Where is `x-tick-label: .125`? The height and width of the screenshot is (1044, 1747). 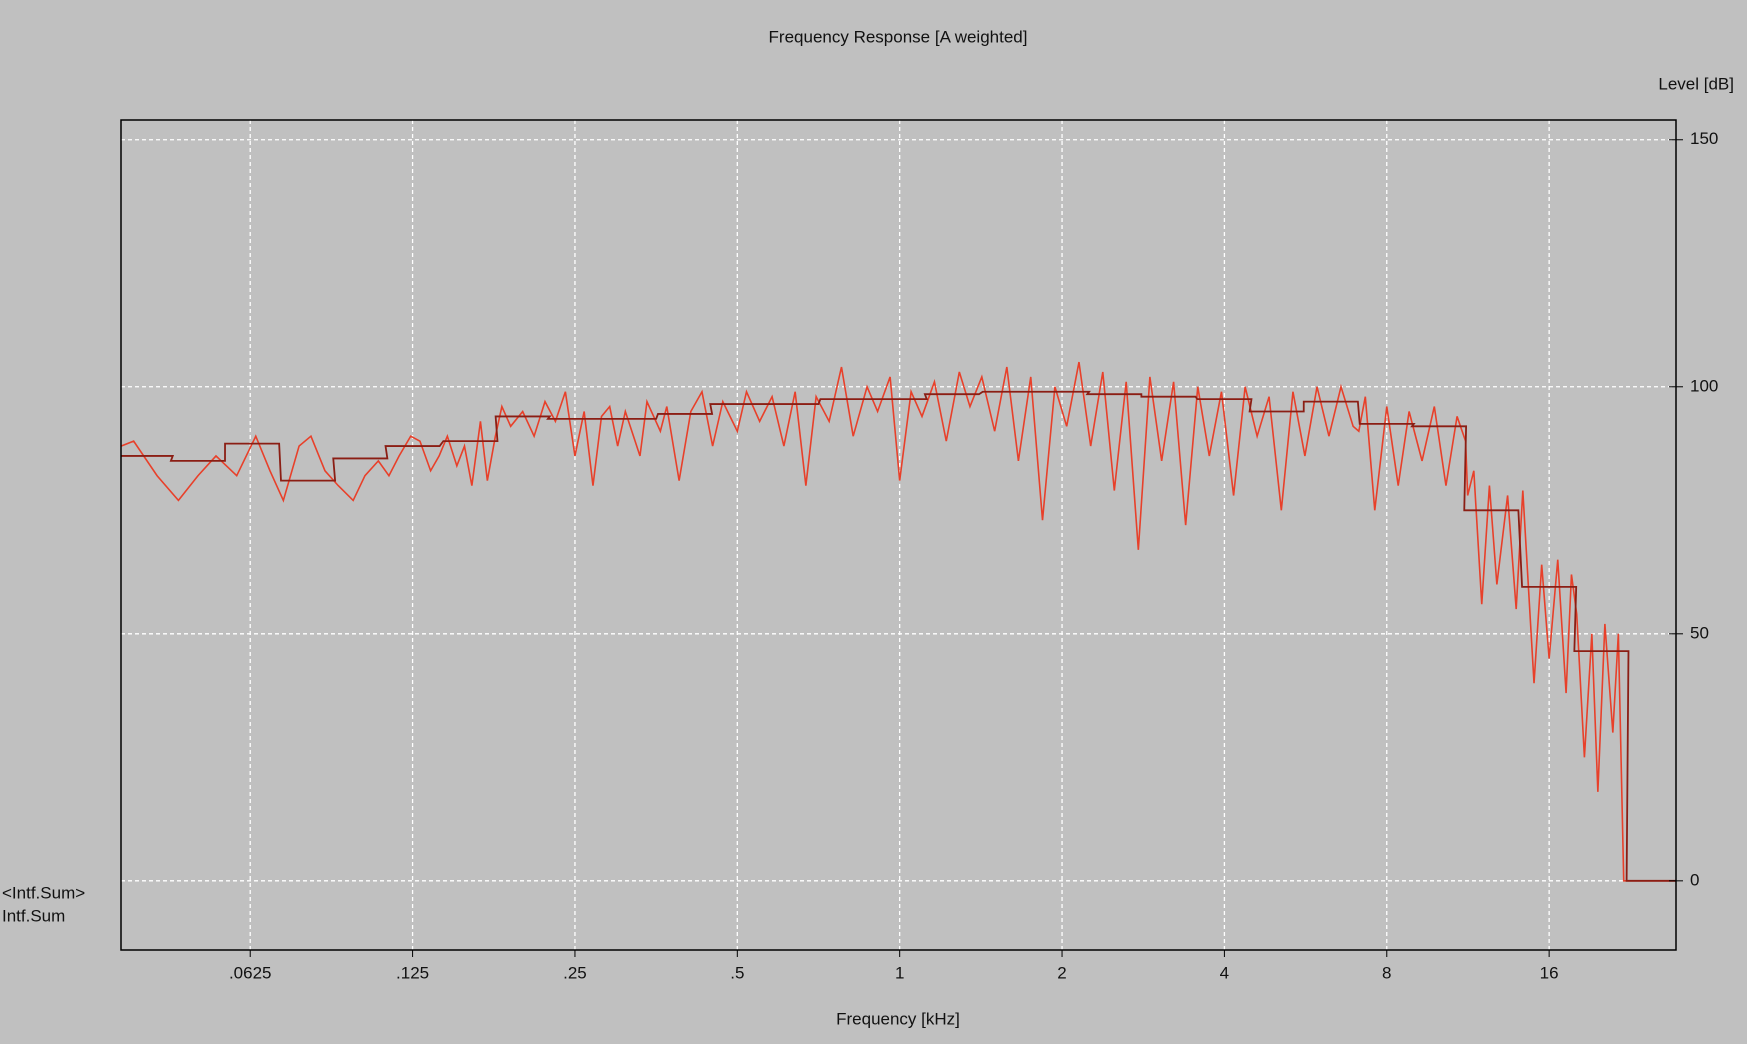 x-tick-label: .125 is located at coordinates (412, 972).